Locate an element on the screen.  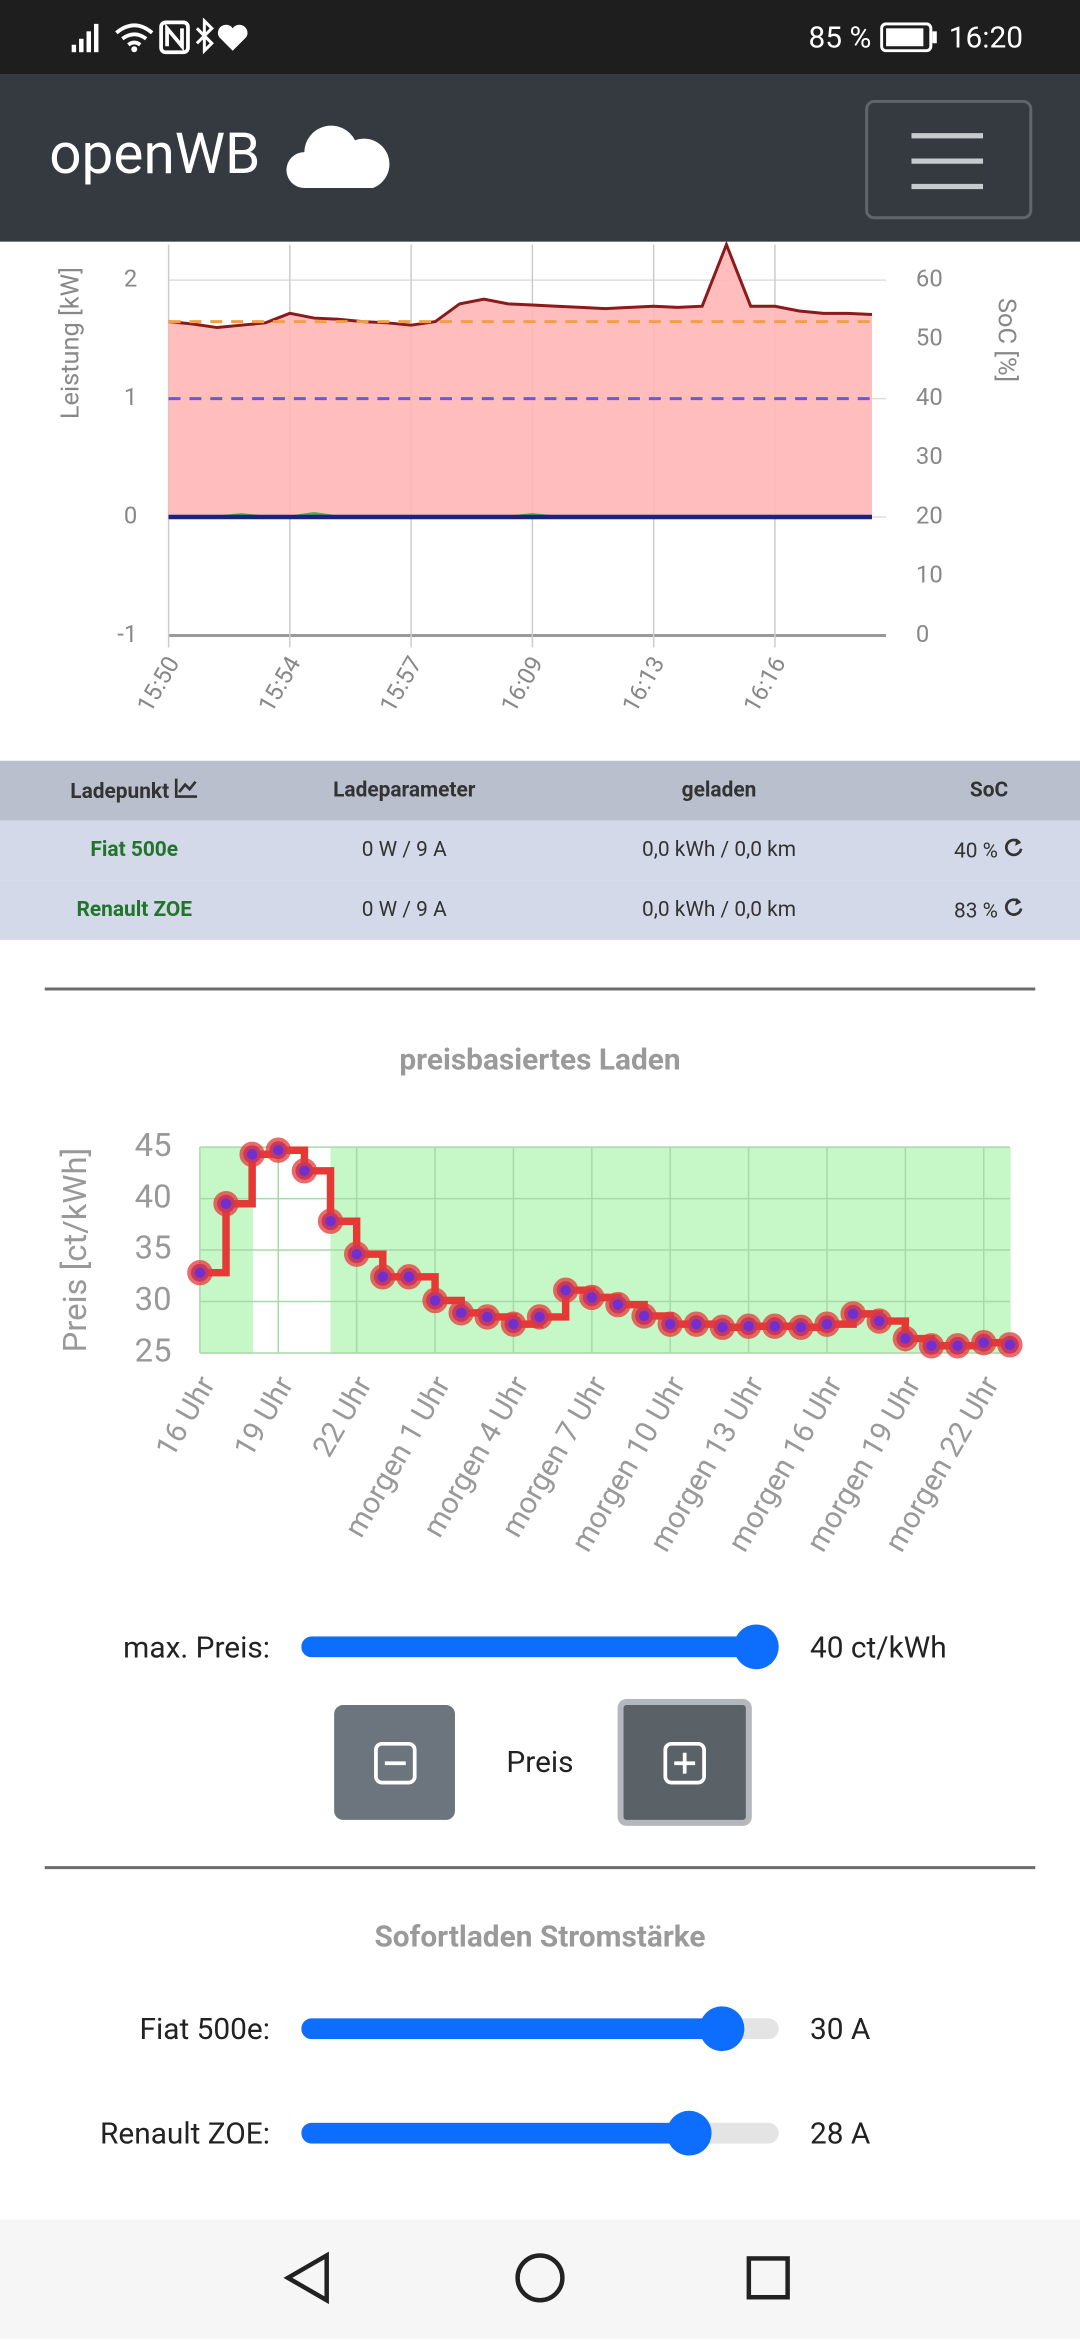
plus-icon is located at coordinates (684, 1763).